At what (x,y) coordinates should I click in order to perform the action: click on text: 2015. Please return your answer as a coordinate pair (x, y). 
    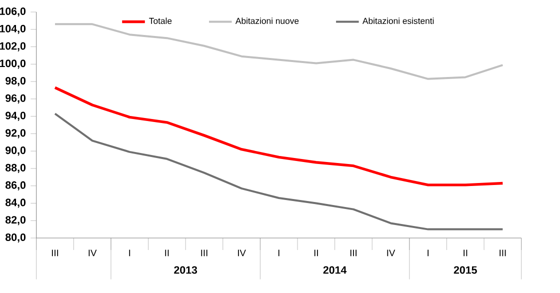
    Looking at the image, I should click on (465, 270).